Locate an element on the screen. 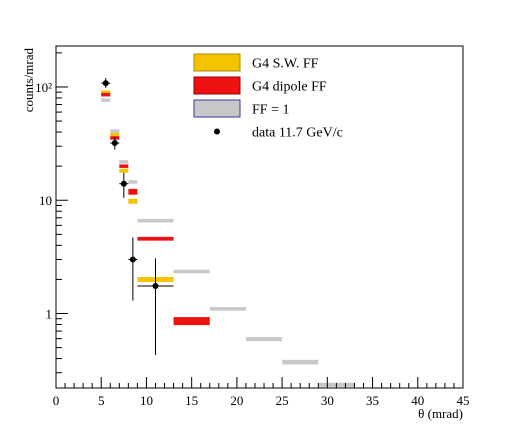  x-tick-label: 0 is located at coordinates (56, 400).